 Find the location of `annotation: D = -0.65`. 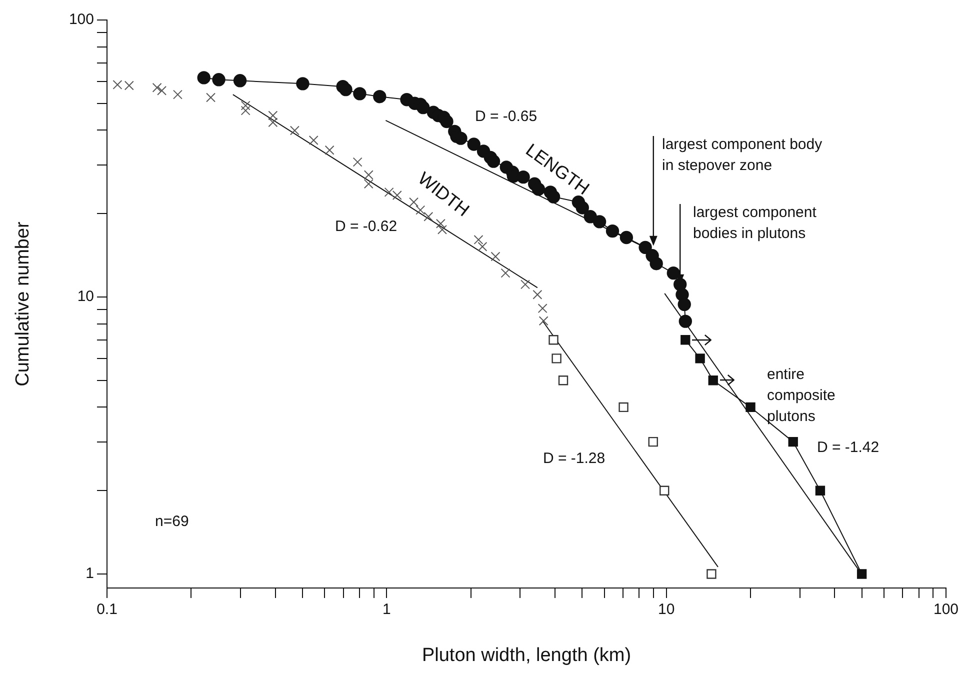

annotation: D = -0.65 is located at coordinates (506, 117).